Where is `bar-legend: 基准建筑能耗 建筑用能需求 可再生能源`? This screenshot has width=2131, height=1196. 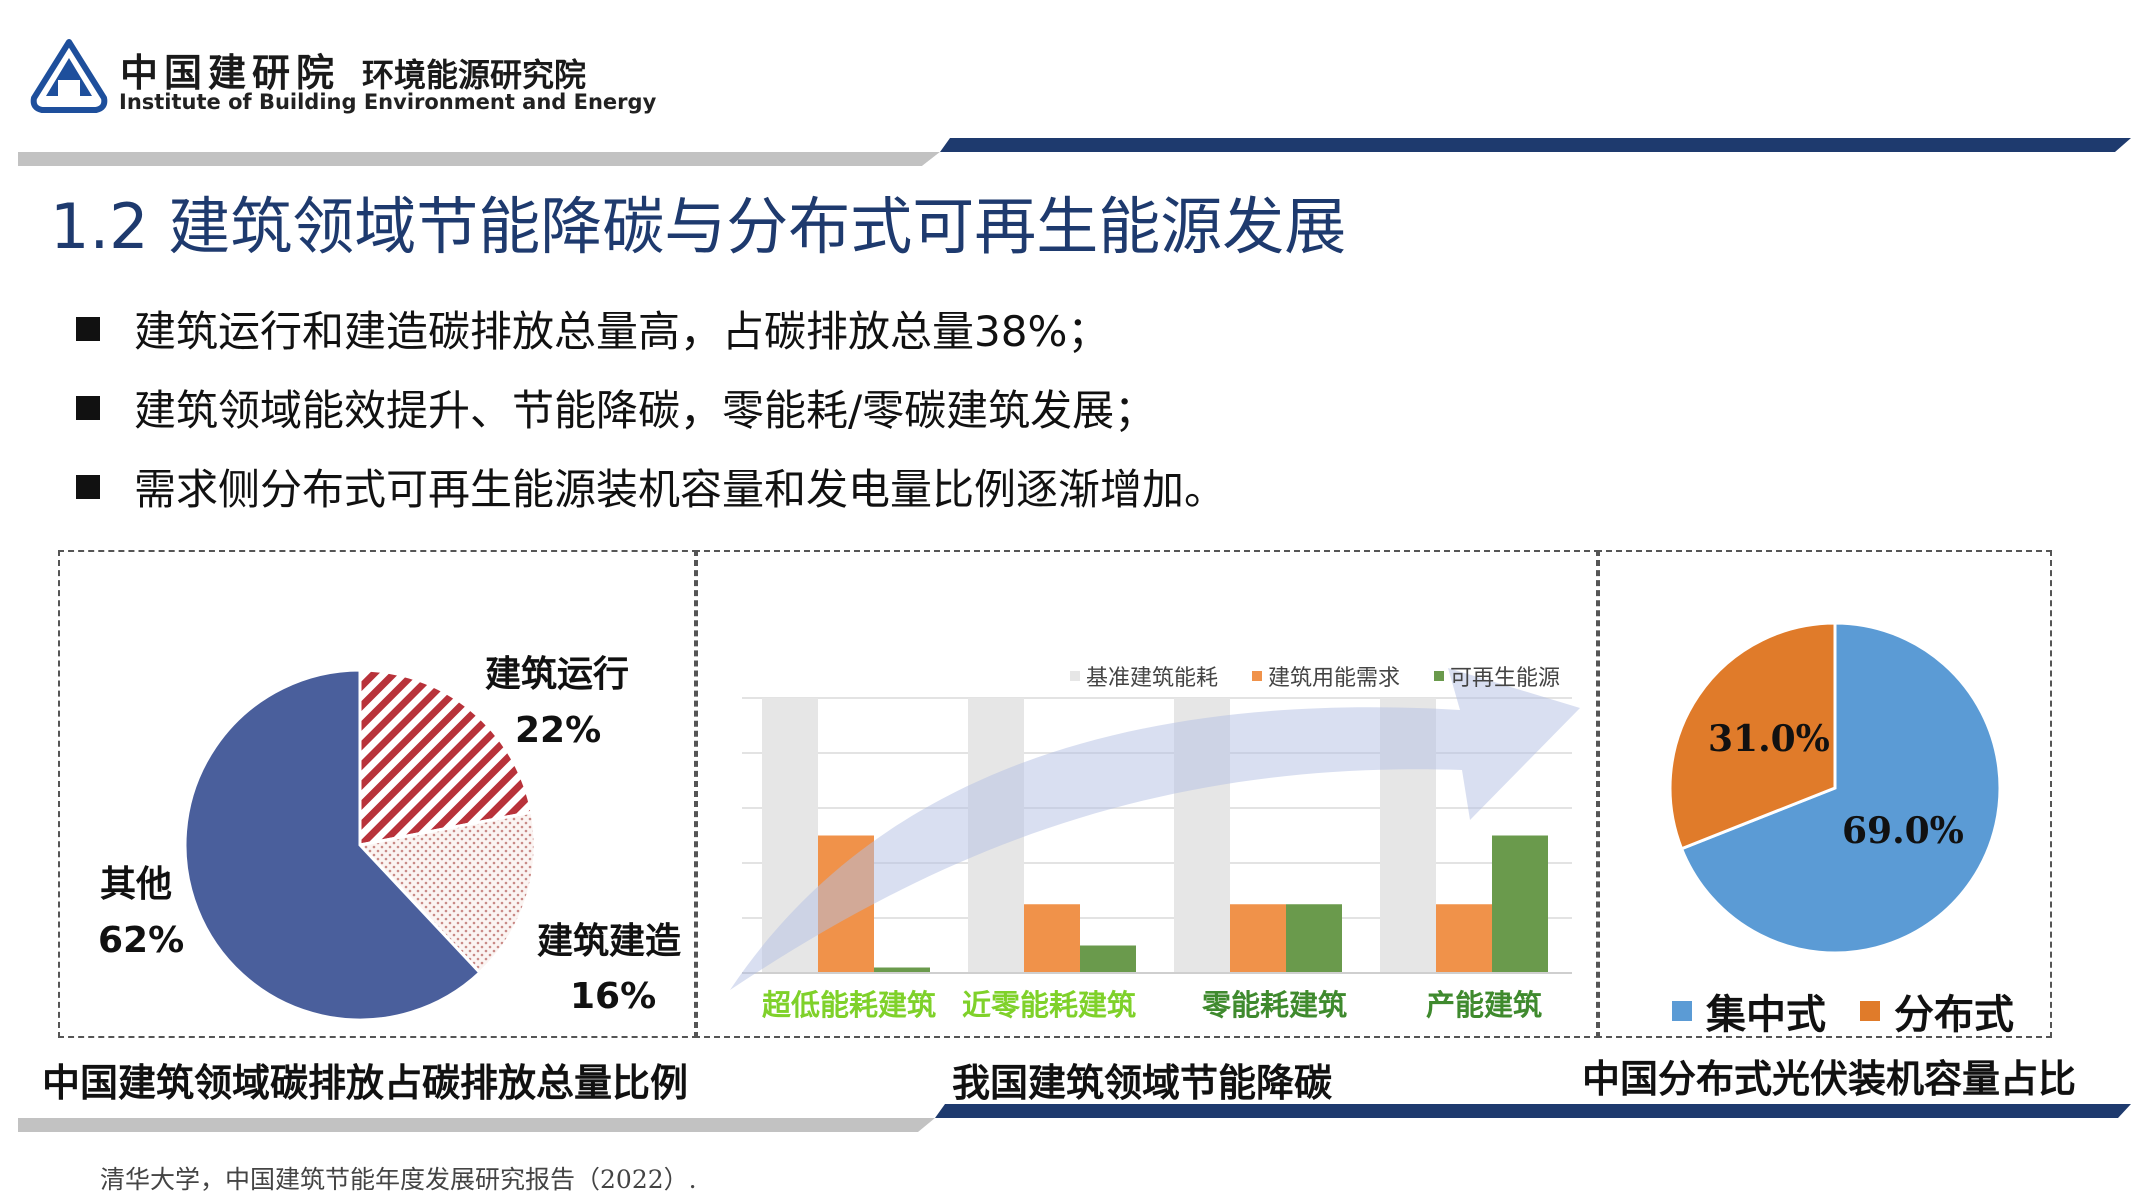 bar-legend: 基准建筑能耗 建筑用能需求 可再生能源 is located at coordinates (1315, 676).